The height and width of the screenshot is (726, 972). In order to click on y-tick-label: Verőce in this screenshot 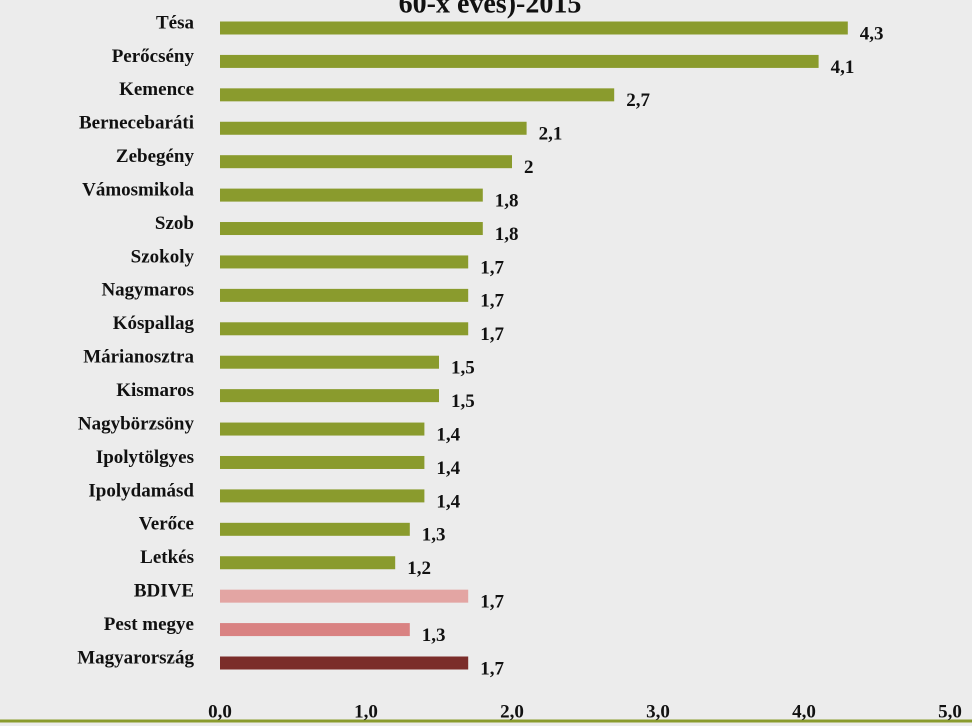, I will do `click(166, 524)`.